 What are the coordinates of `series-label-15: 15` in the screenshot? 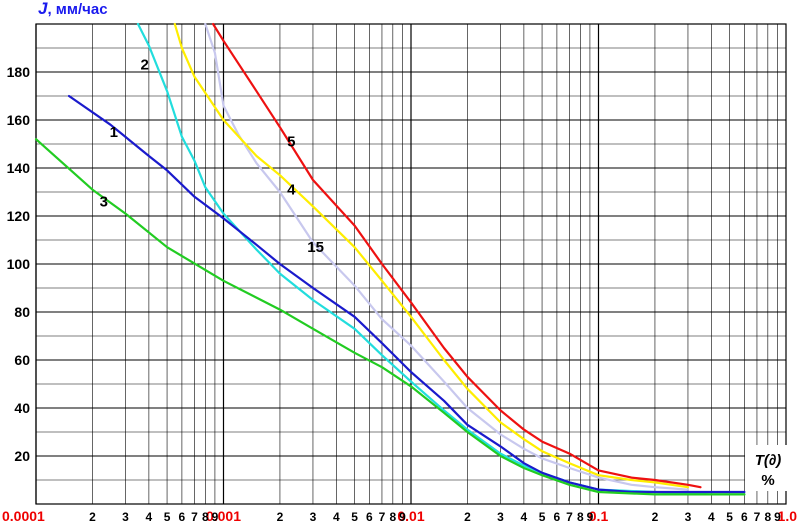 It's located at (315, 247).